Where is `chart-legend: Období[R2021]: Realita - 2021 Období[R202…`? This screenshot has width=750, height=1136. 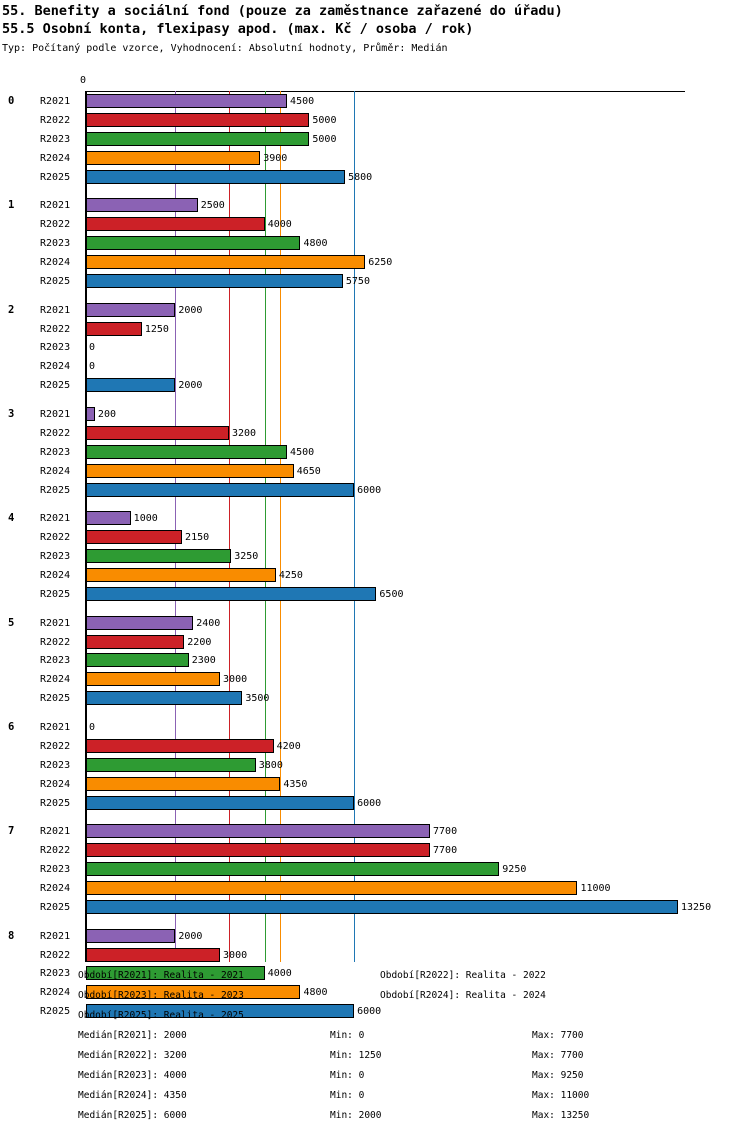
chart-legend: Období[R2021]: Realita - 2021 Období[R202… is located at coordinates (375, 1051).